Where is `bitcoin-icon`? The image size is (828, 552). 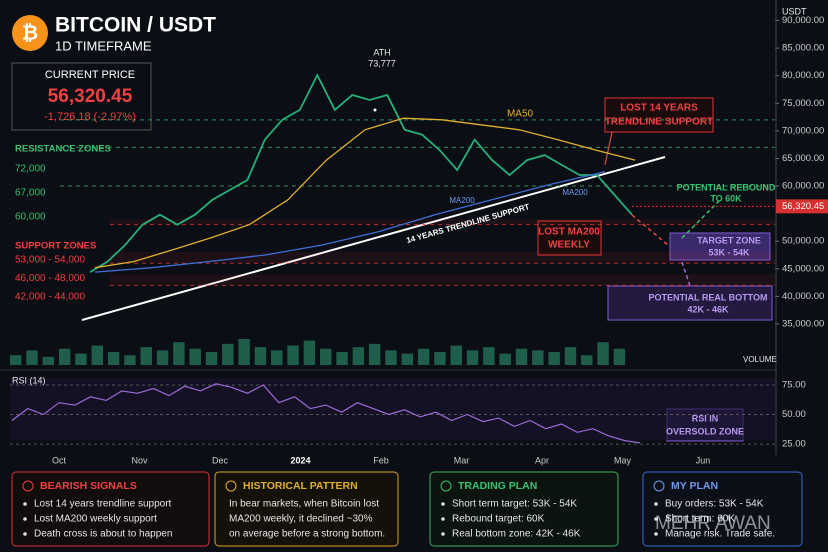
bitcoin-icon is located at coordinates (30, 33).